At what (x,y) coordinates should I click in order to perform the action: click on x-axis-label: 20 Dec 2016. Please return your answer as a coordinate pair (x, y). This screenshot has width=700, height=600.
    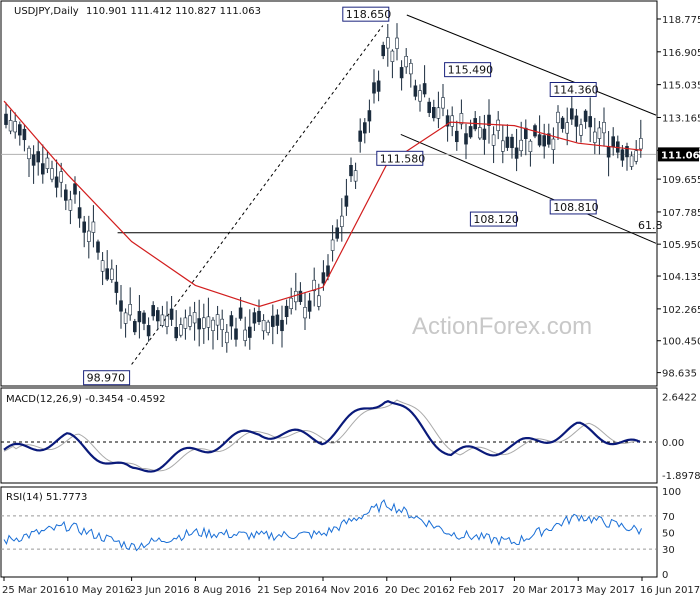
    Looking at the image, I should click on (417, 590).